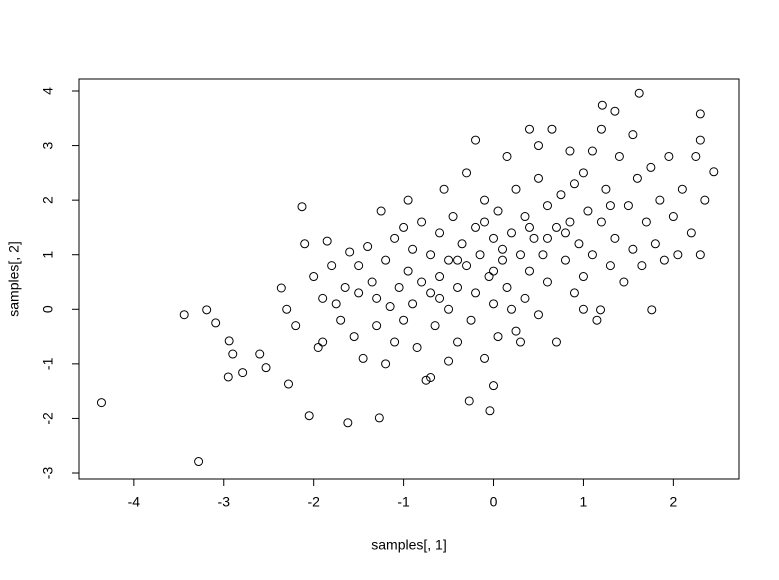 This screenshot has width=779, height=580. What do you see at coordinates (408, 545) in the screenshot?
I see `x-axis-label: samples[, 1]` at bounding box center [408, 545].